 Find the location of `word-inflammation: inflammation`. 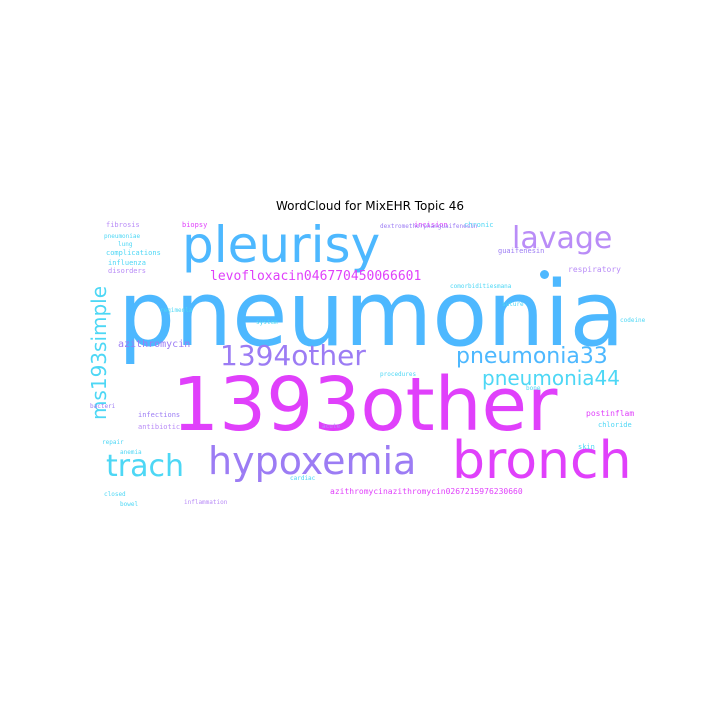

word-inflammation: inflammation is located at coordinates (206, 502).